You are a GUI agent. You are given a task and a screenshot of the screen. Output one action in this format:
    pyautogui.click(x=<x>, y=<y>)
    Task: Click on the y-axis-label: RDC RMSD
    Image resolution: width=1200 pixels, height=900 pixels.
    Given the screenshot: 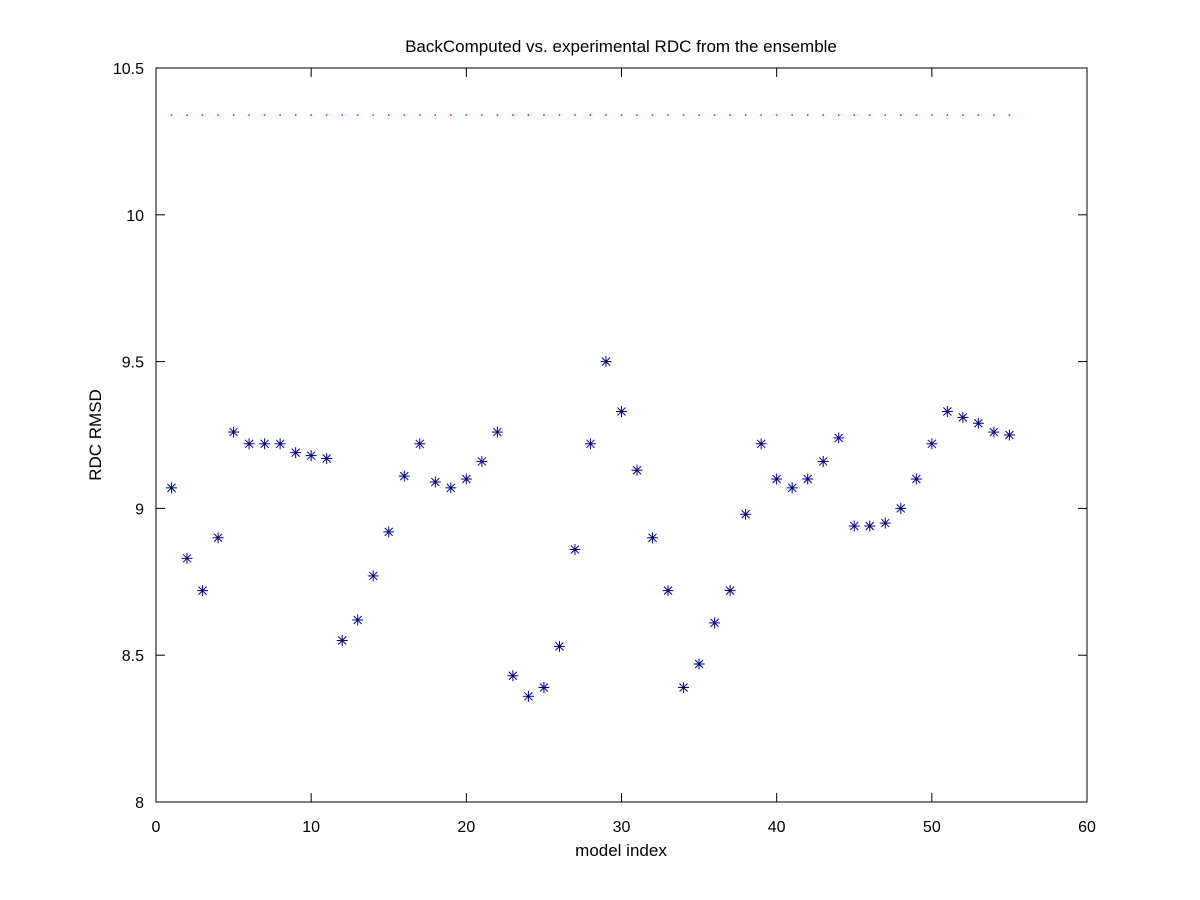 What is the action you would take?
    pyautogui.click(x=95, y=435)
    